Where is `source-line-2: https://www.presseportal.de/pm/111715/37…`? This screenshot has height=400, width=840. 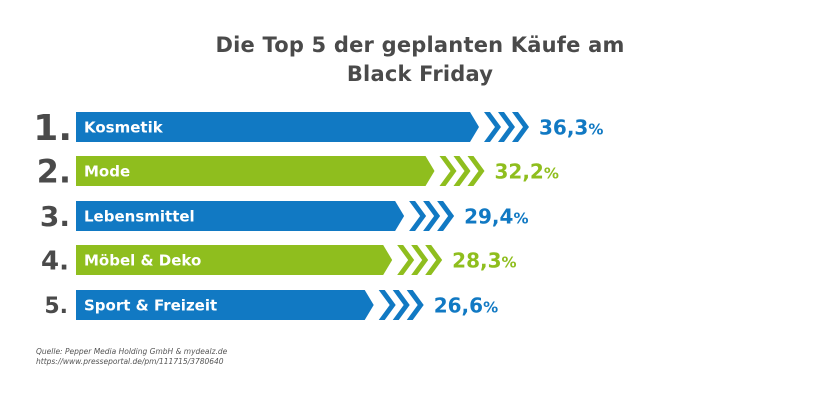 source-line-2: https://www.presseportal.de/pm/111715/37… is located at coordinates (130, 361).